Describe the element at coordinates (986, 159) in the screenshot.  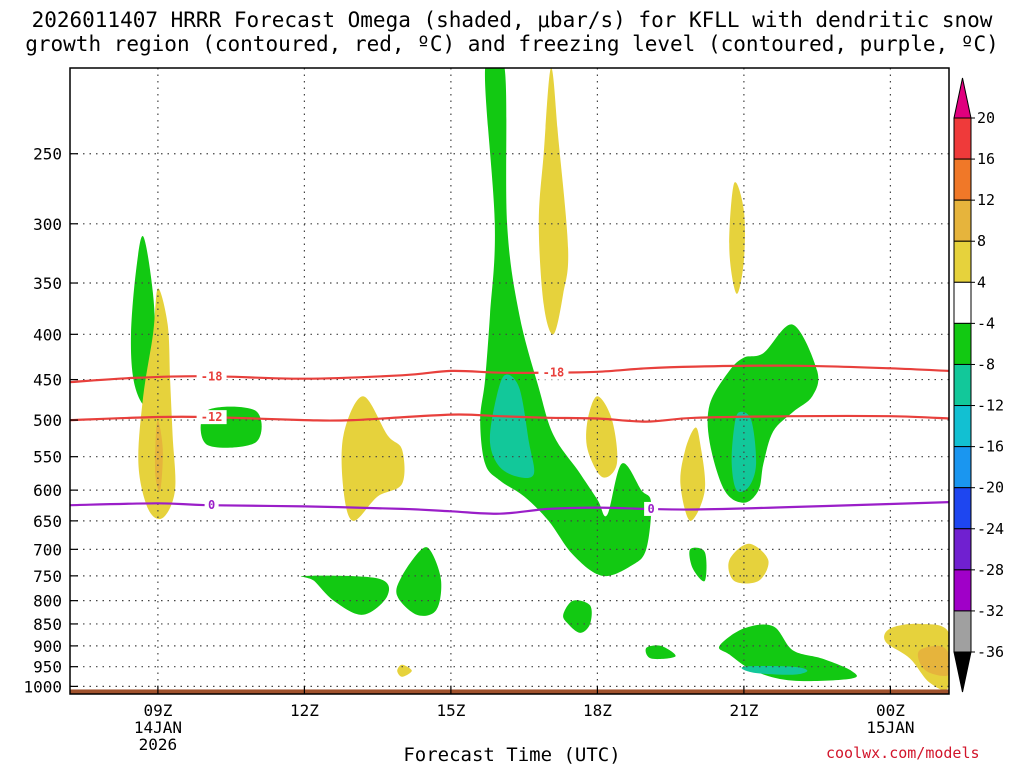
I see `colorbar-label-1: 16` at that location.